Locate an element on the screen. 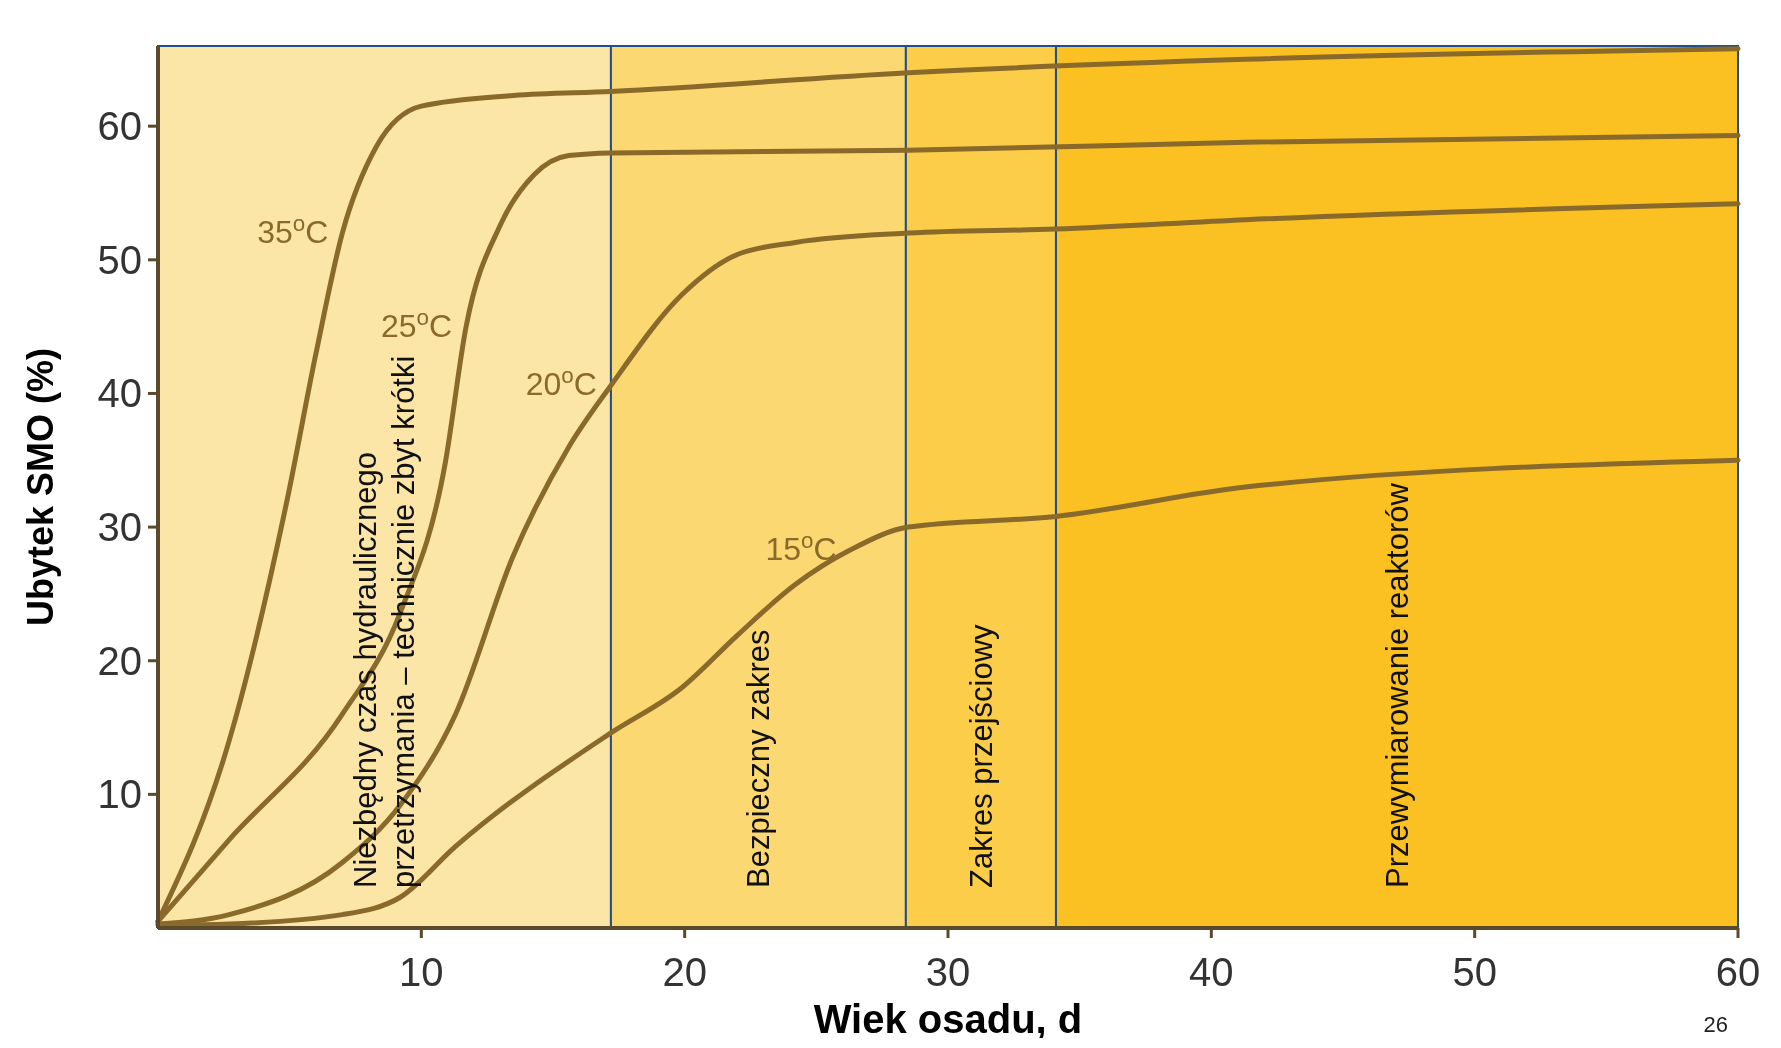 Image resolution: width=1781 pixels, height=1048 pixels. x-tick-label: 50 is located at coordinates (1474, 972).